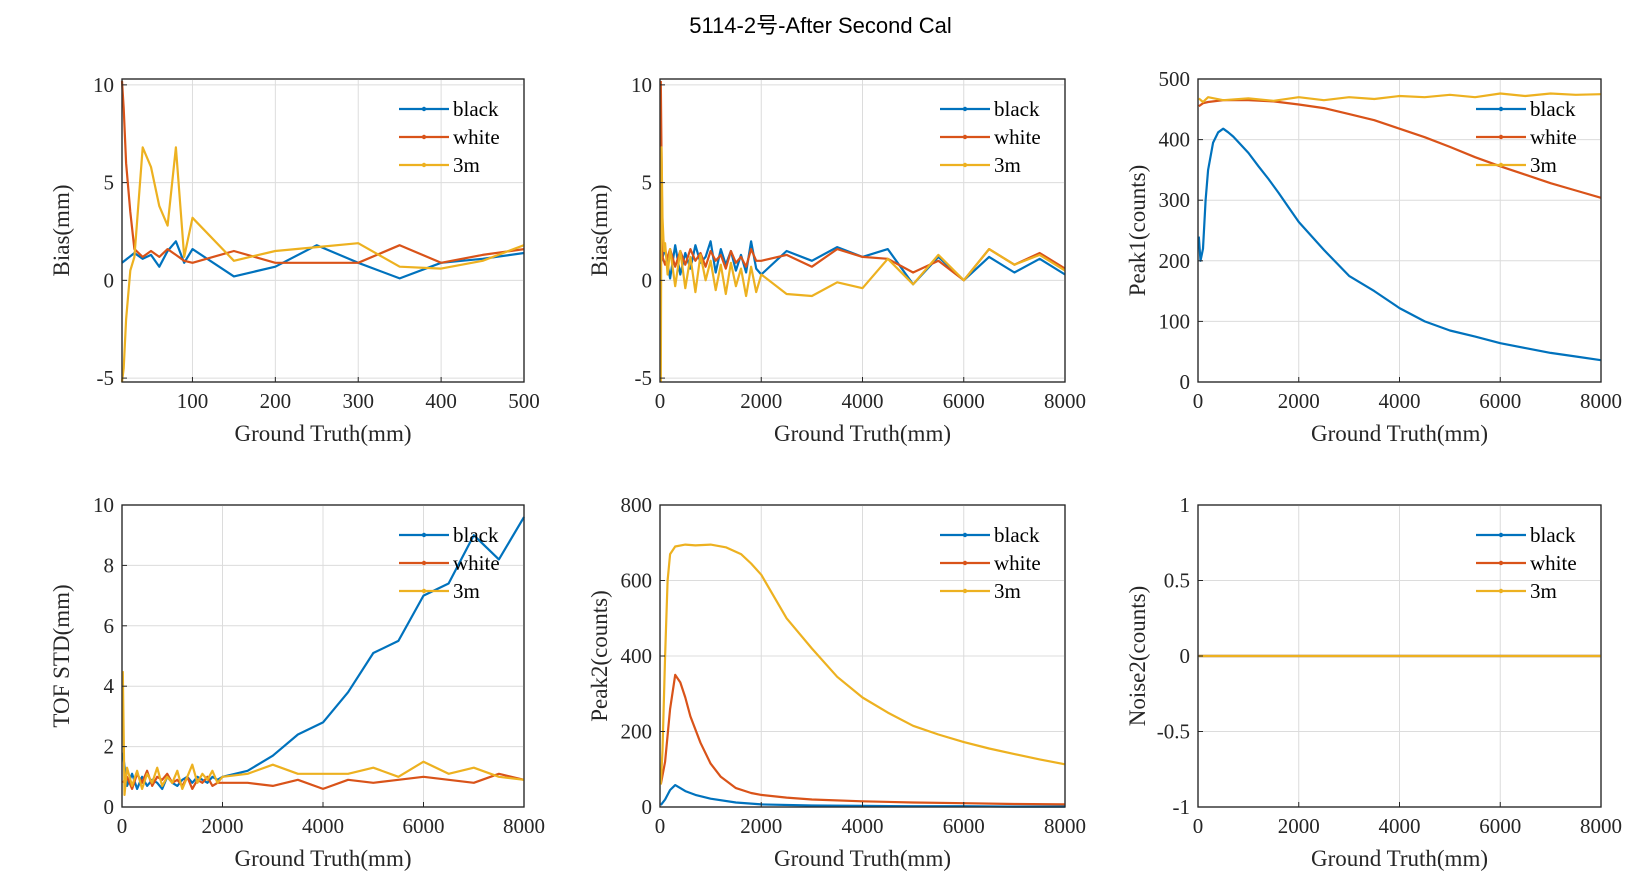 The image size is (1641, 895). I want to click on y-axis-label: TOF STD(mm), so click(61, 655).